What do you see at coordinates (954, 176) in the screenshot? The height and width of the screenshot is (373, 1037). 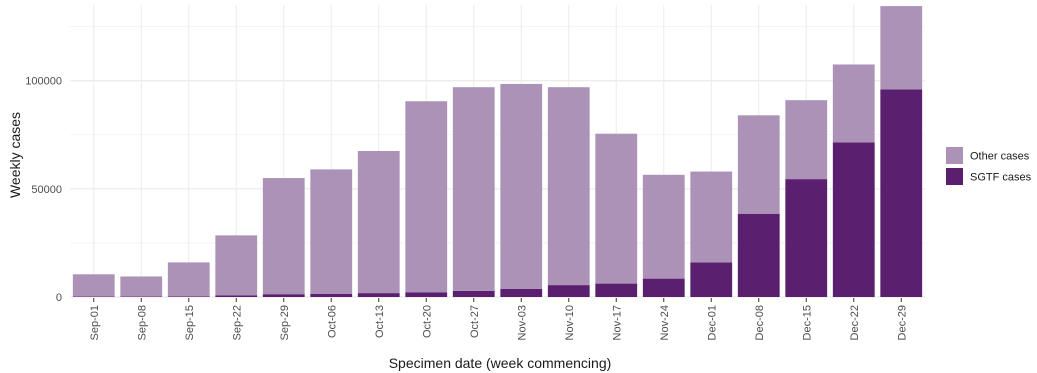 I see `legend-swatch-sgtf-cases` at bounding box center [954, 176].